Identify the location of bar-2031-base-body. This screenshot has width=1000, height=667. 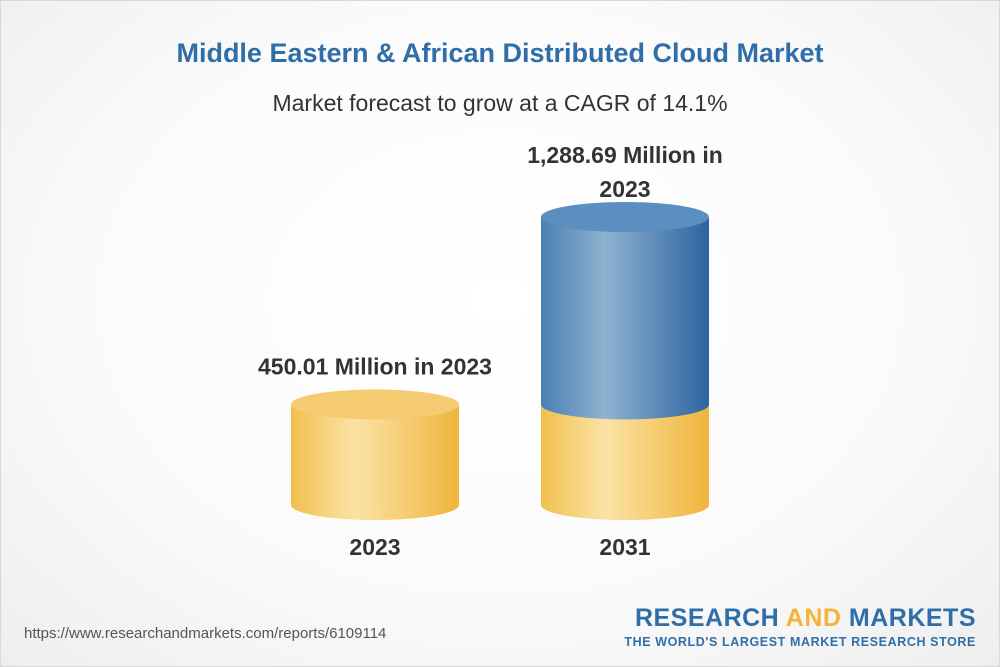
(625, 462).